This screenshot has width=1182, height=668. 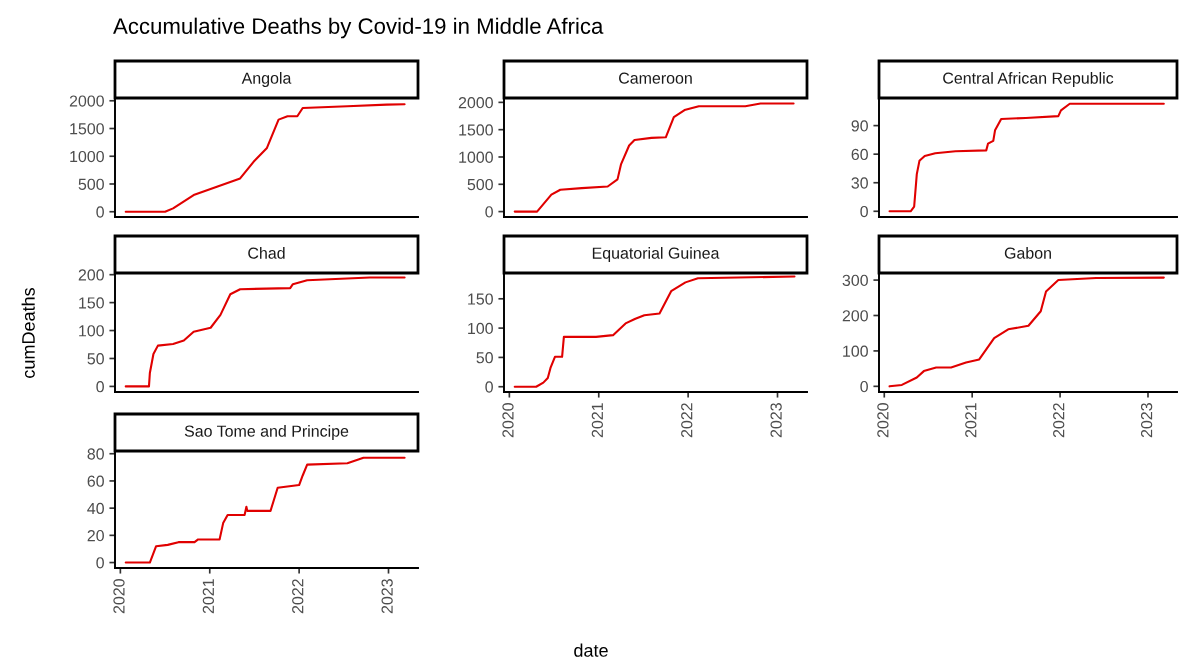 What do you see at coordinates (655, 78) in the screenshot?
I see `chart-title: Cameroon` at bounding box center [655, 78].